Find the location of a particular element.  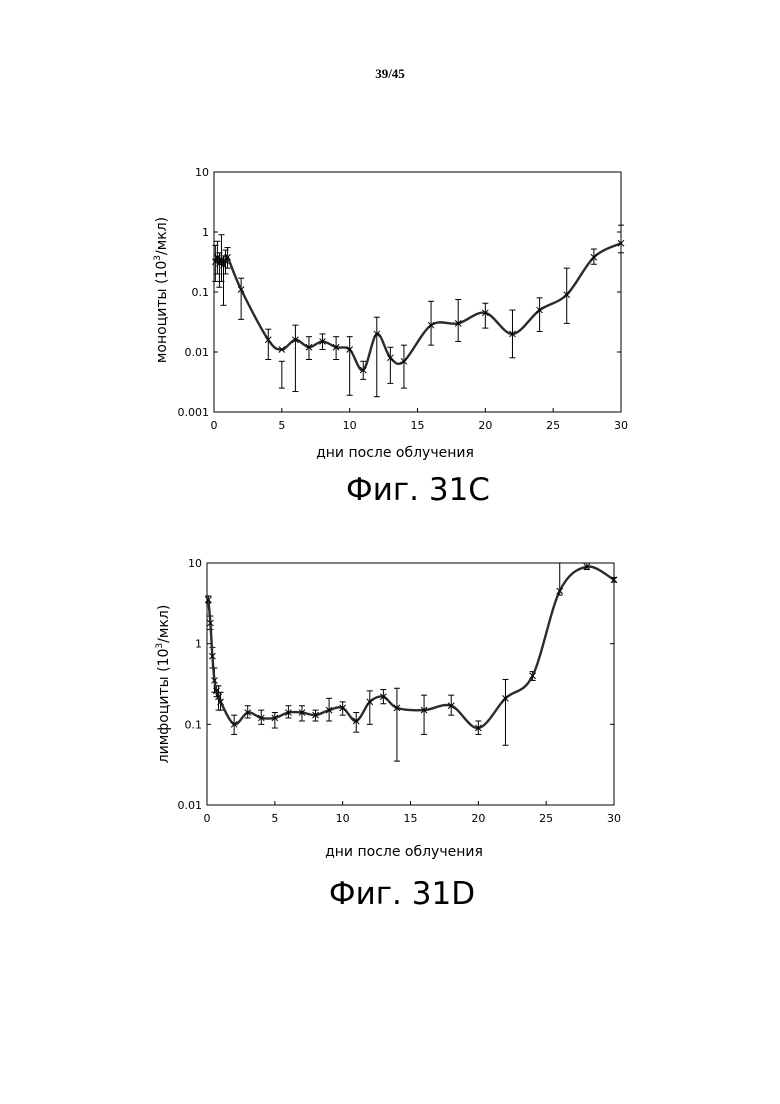

y-axis-title: моноциты (103/мкл) is located at coordinates (161, 290).